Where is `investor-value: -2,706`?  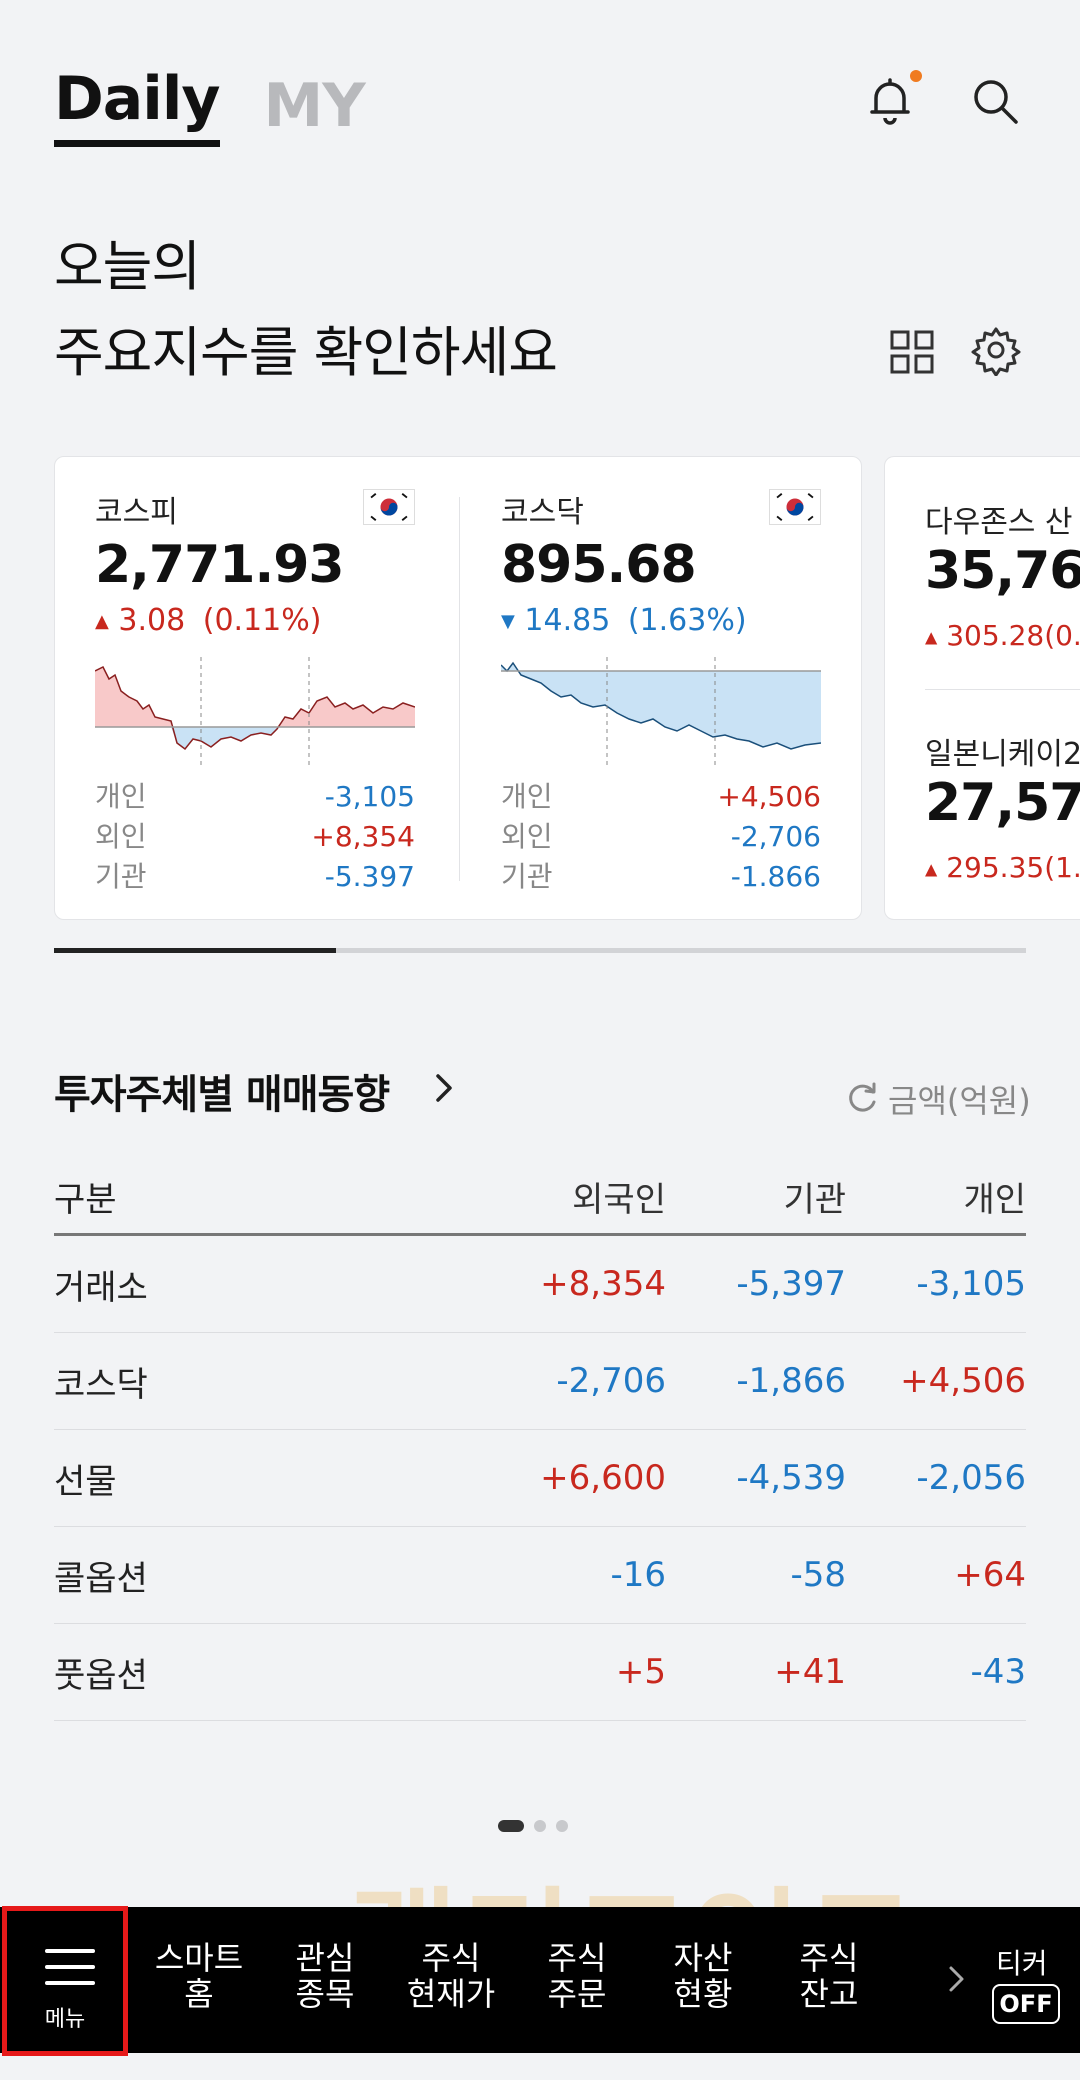
investor-value: -2,706 is located at coordinates (775, 836).